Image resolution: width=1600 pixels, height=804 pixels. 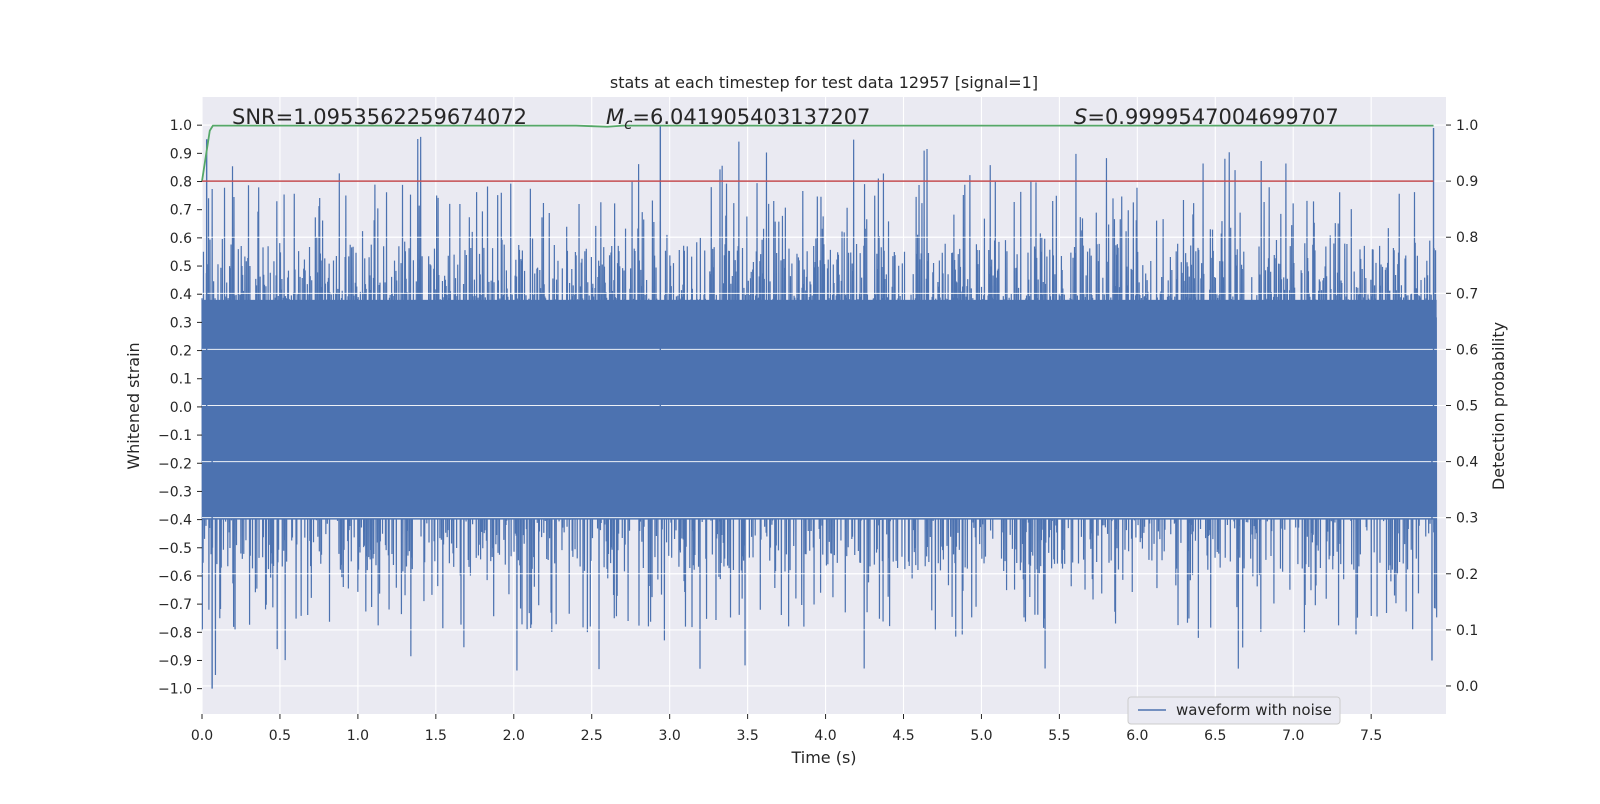 What do you see at coordinates (514, 736) in the screenshot?
I see `x-tick-label: 2.0` at bounding box center [514, 736].